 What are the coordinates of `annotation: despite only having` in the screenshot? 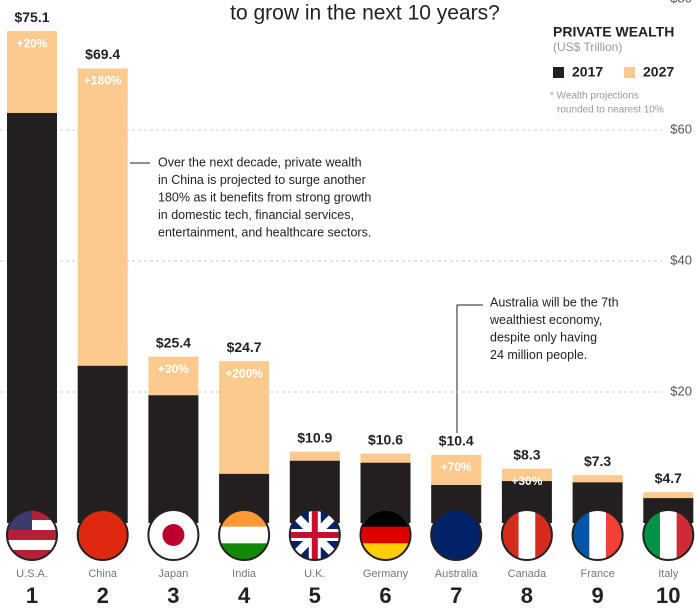 It's located at (543, 337).